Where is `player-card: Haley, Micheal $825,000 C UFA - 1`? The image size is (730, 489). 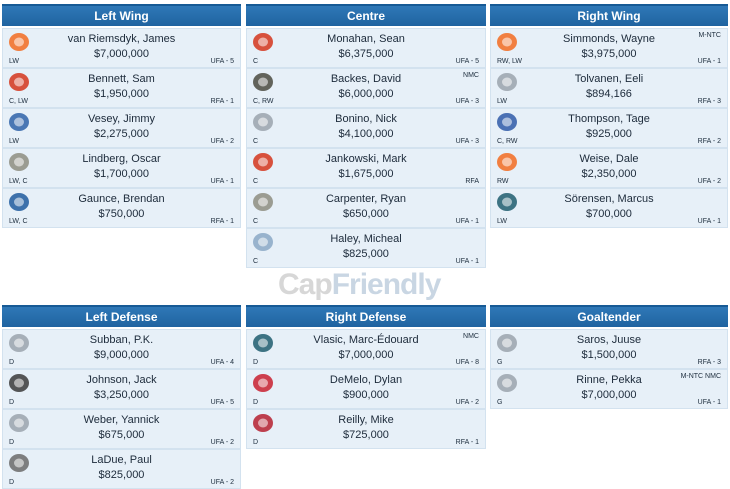 player-card: Haley, Micheal $825,000 C UFA - 1 is located at coordinates (366, 248).